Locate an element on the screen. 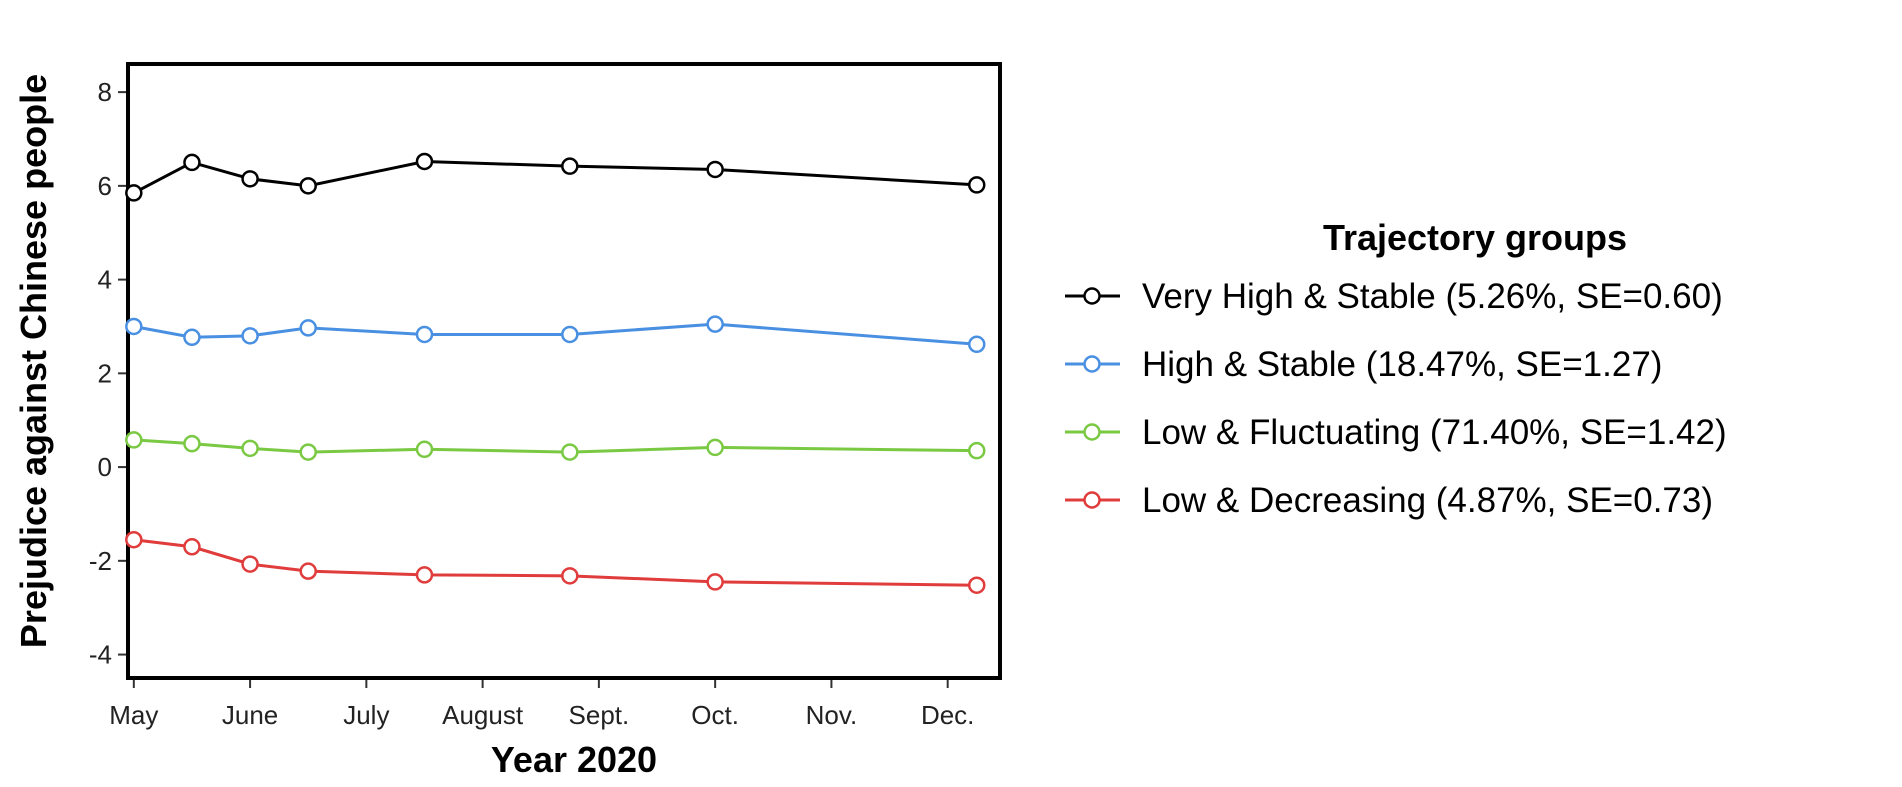  legend-item: High & Stable (18.47%, SE=1.27) is located at coordinates (1363, 364).